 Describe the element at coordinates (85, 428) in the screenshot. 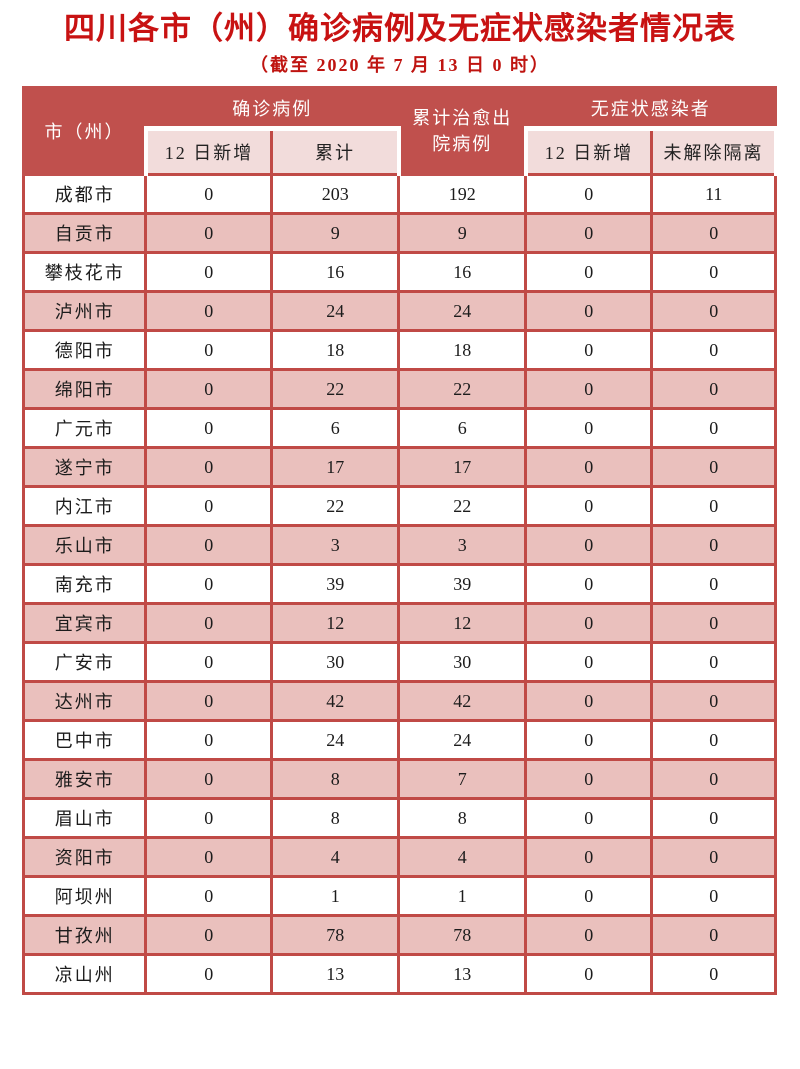

I see `city-cell: 广元市` at that location.